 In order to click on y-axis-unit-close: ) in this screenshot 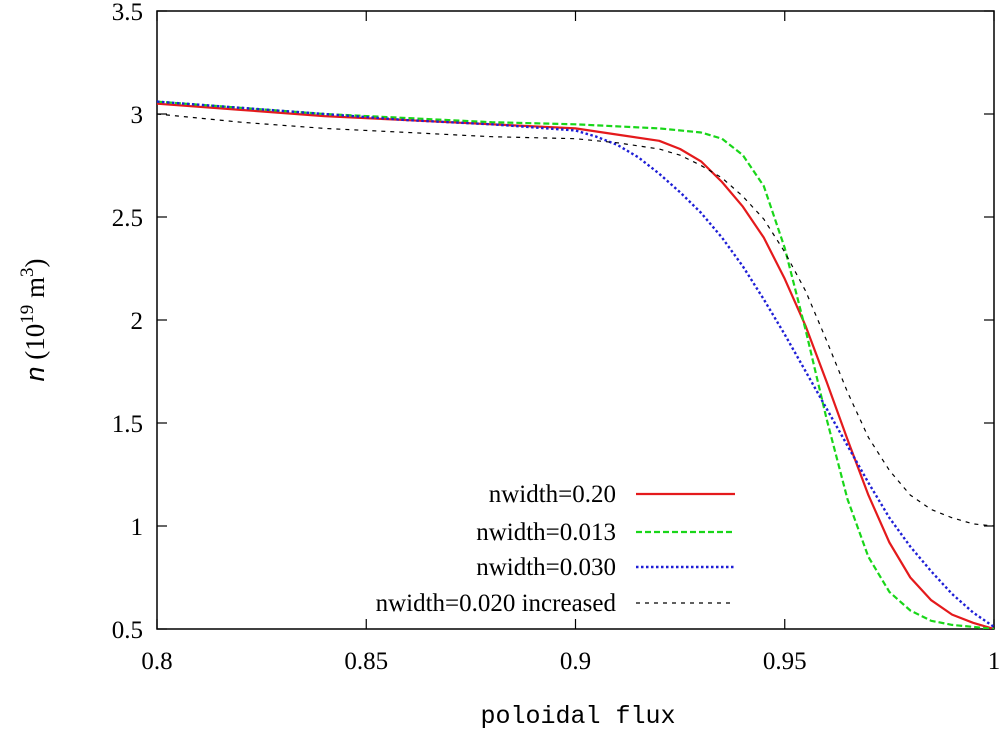, I will do `click(35, 262)`.